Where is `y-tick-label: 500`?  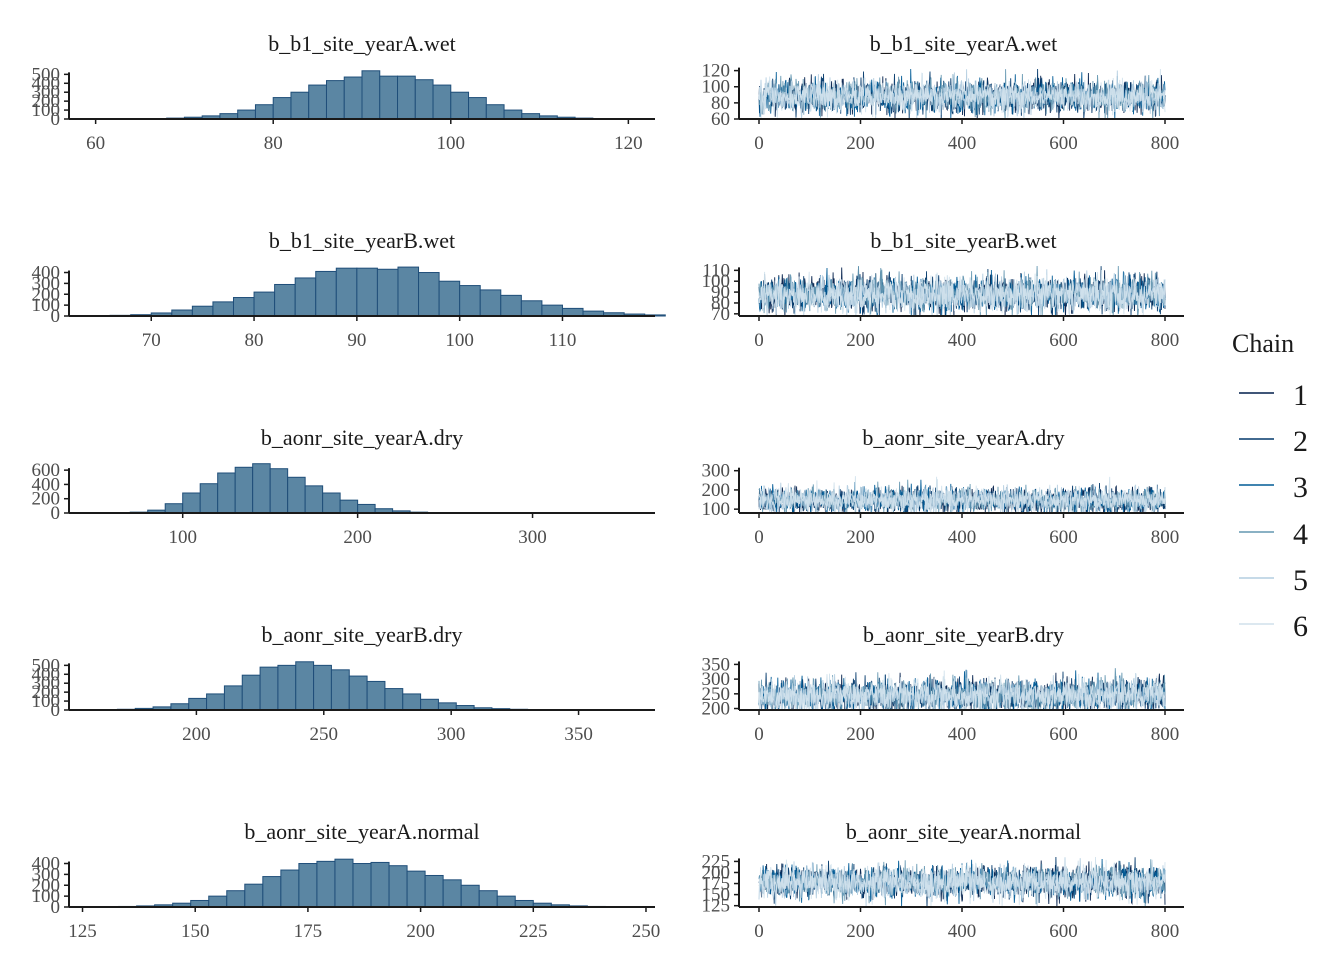 y-tick-label: 500 is located at coordinates (46, 74).